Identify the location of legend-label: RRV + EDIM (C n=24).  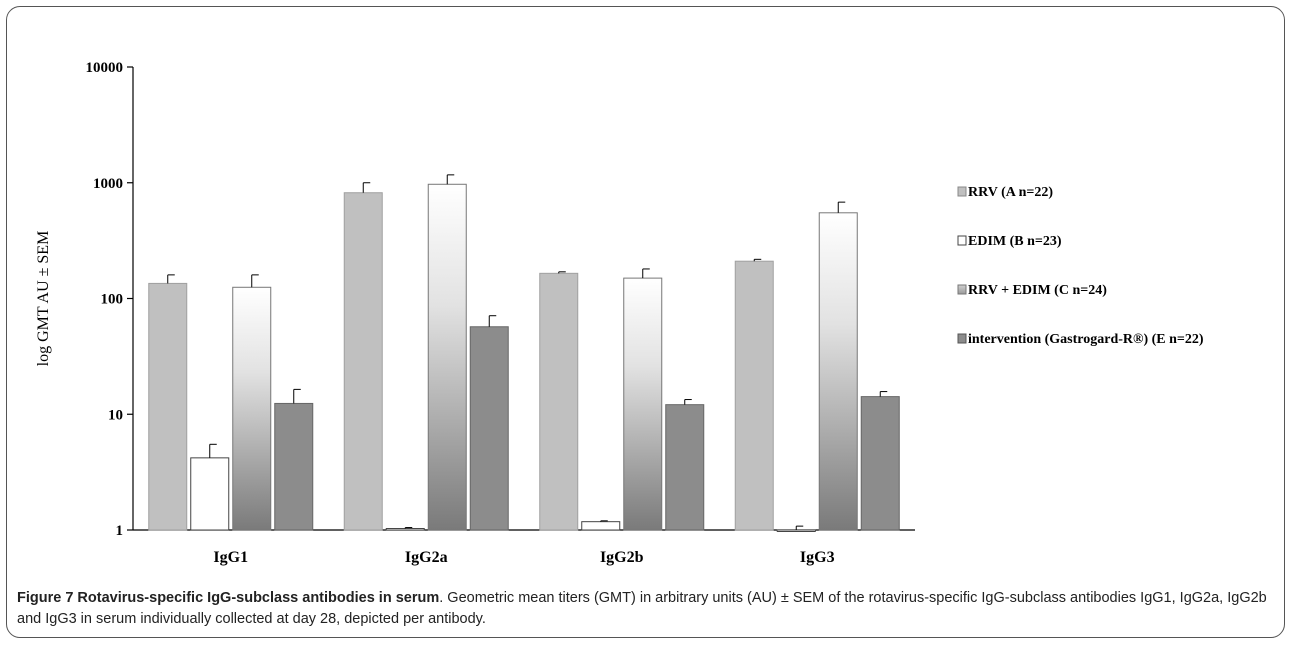
(1037, 290).